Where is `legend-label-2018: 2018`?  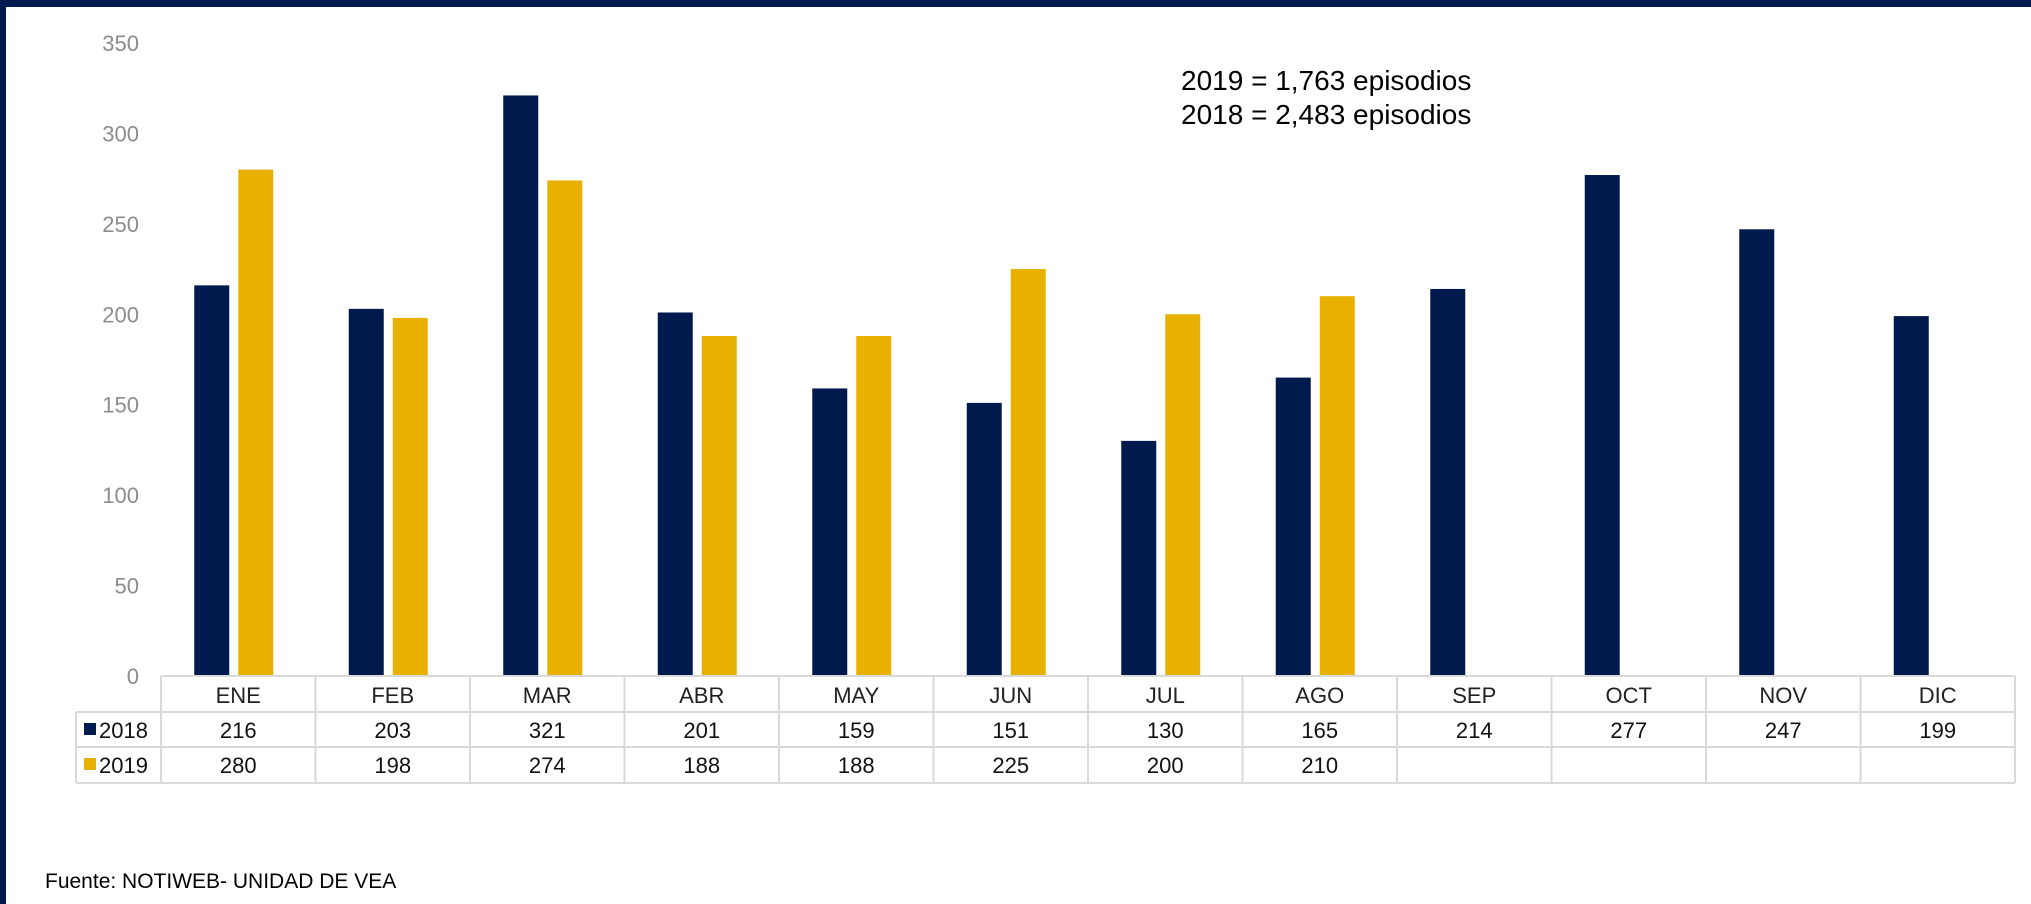 legend-label-2018: 2018 is located at coordinates (123, 730).